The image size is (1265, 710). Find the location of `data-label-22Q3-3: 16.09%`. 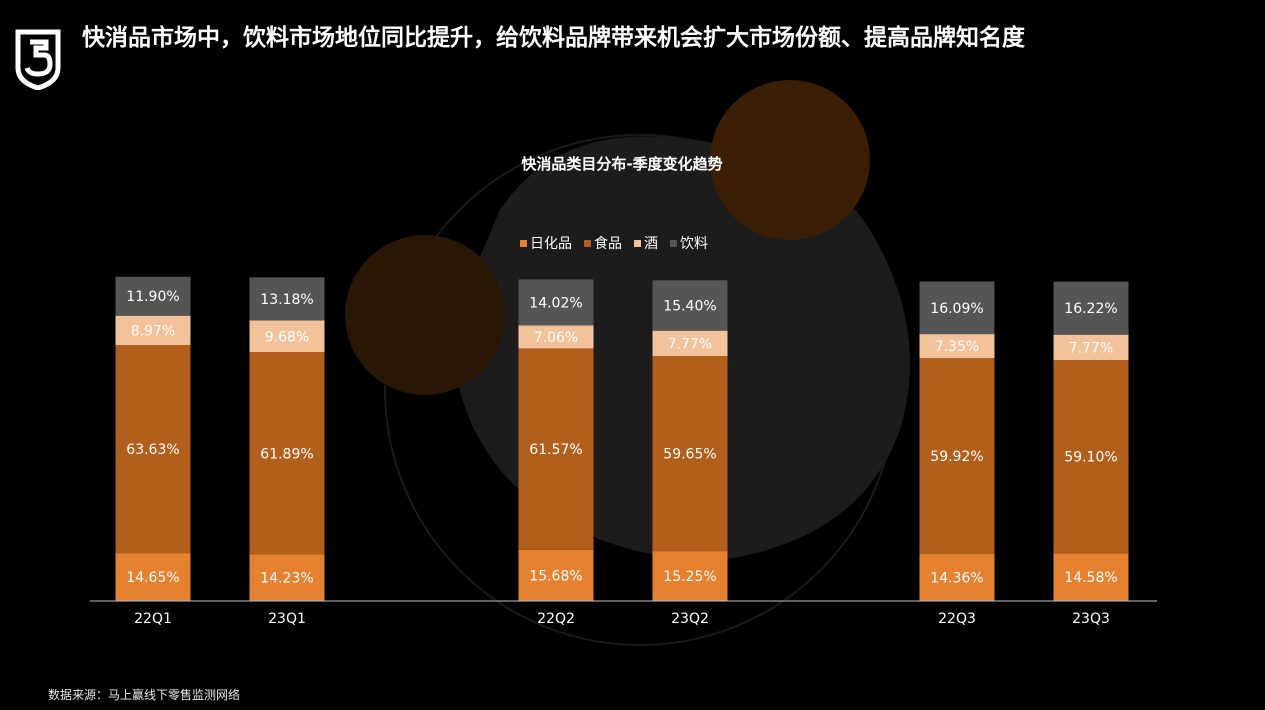

data-label-22Q3-3: 16.09% is located at coordinates (956, 309).